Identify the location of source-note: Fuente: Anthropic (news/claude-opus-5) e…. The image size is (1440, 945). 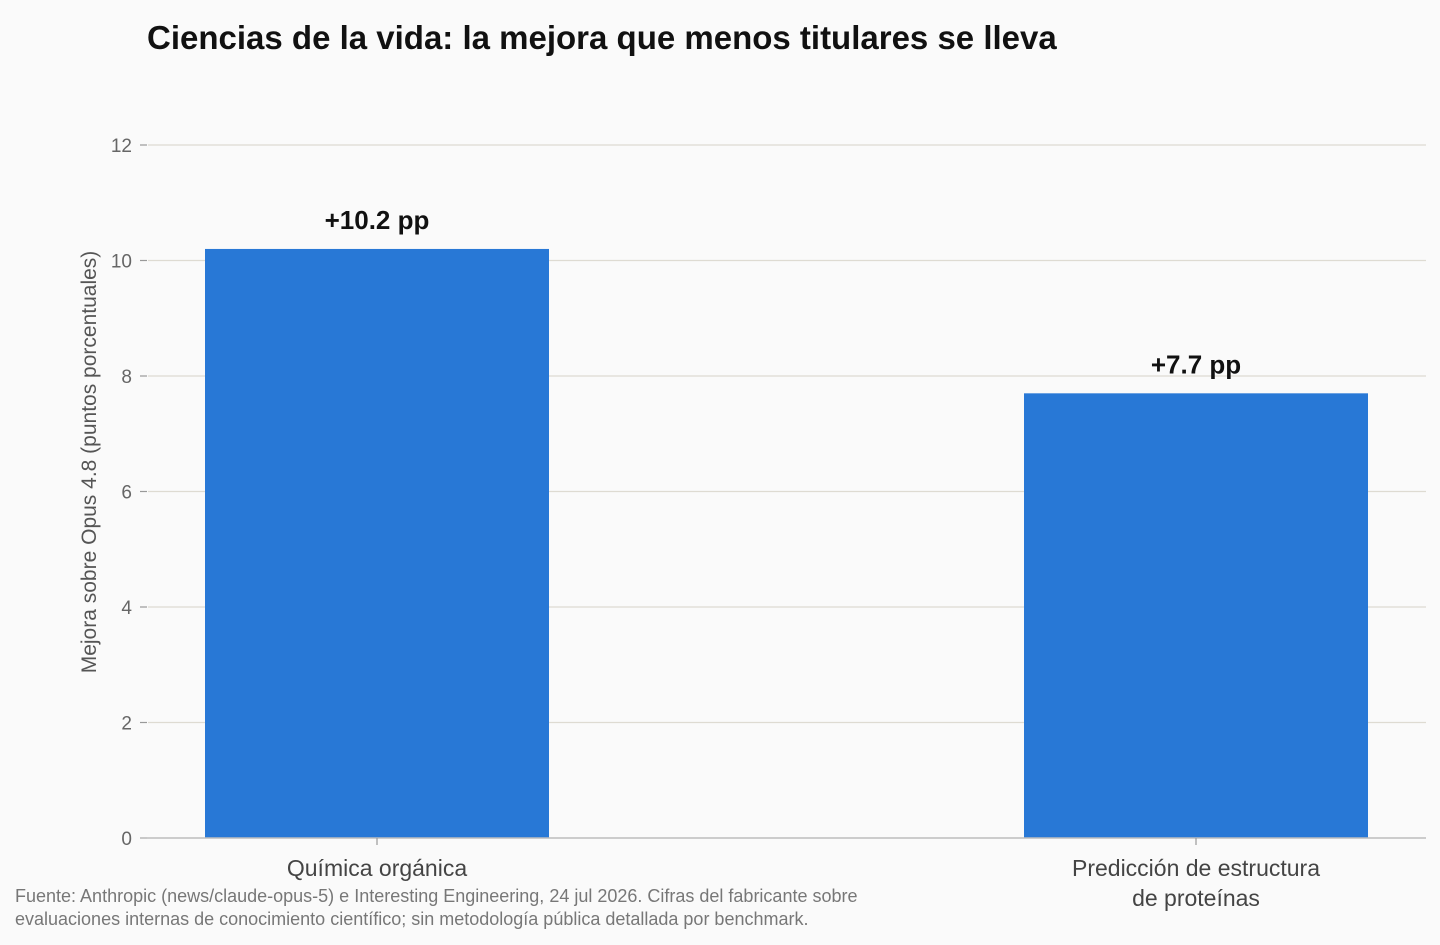
(436, 907).